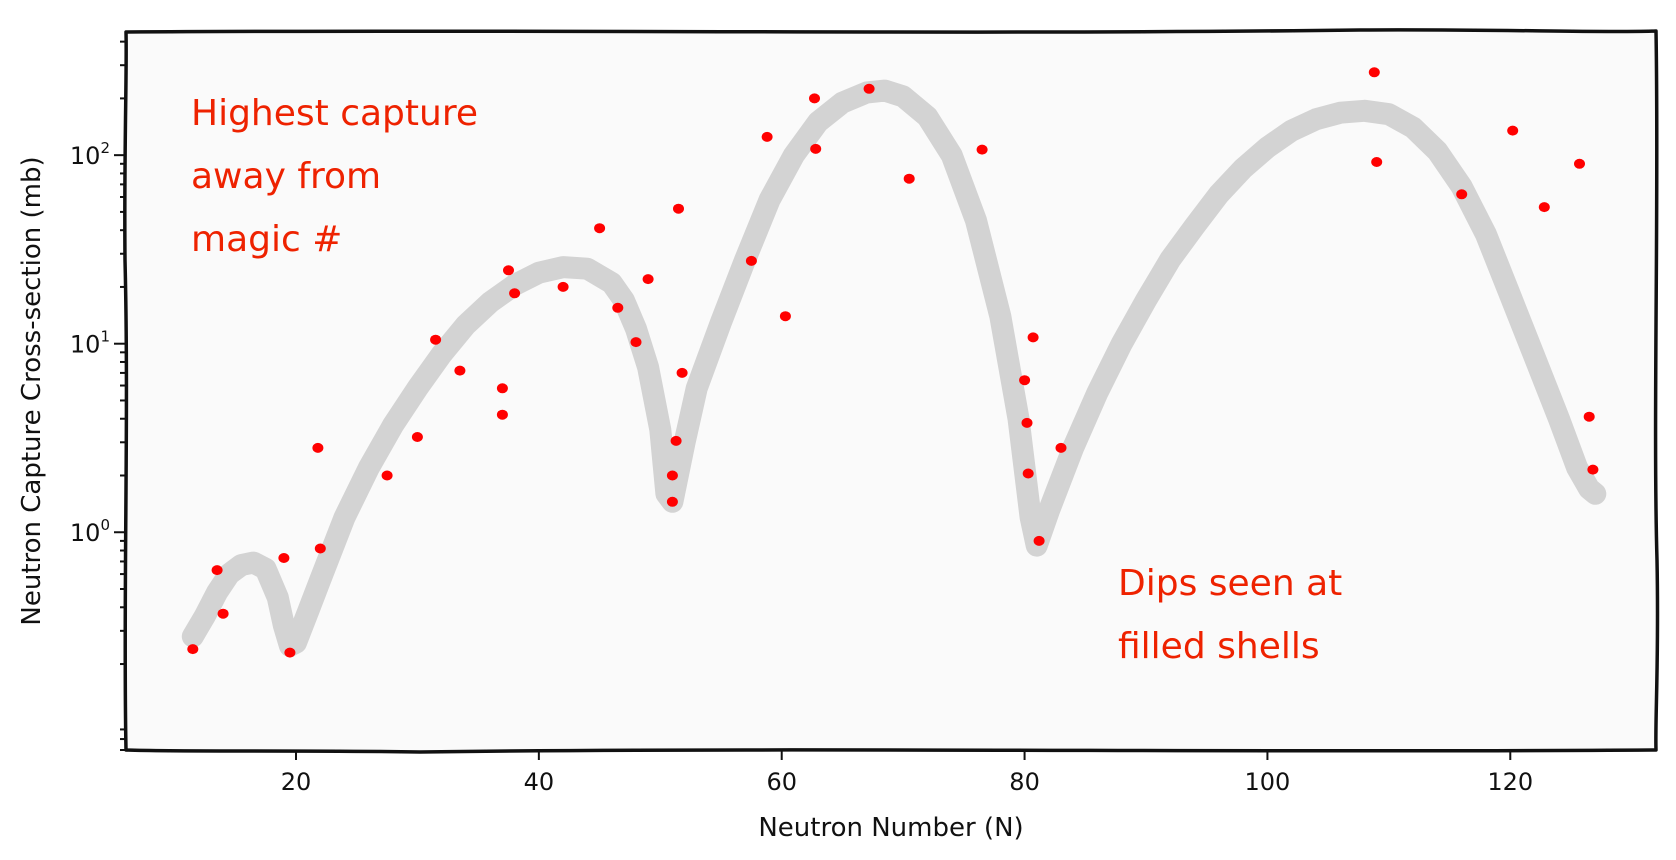 The height and width of the screenshot is (860, 1676). Describe the element at coordinates (1230, 583) in the screenshot. I see `annotation-dips-line-1: Dips seen at` at that location.